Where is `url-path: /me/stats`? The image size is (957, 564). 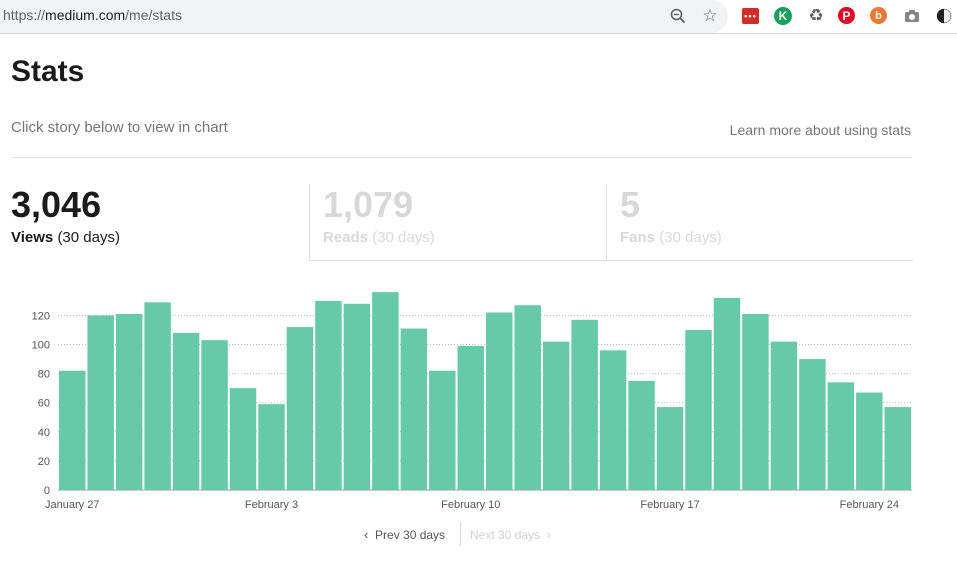 url-path: /me/stats is located at coordinates (153, 15).